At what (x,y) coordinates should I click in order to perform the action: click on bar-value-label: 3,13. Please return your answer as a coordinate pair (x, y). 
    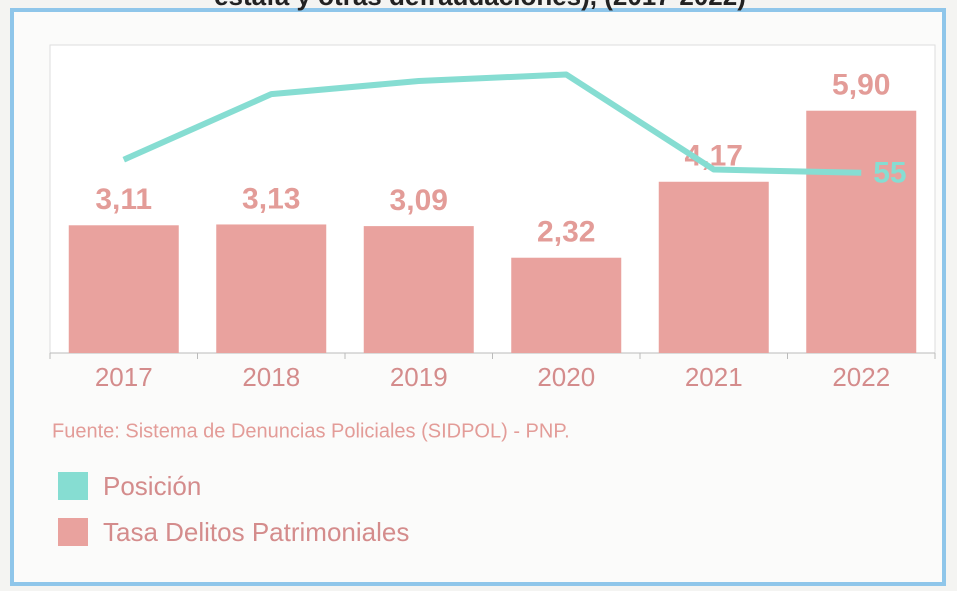
    Looking at the image, I should click on (271, 198).